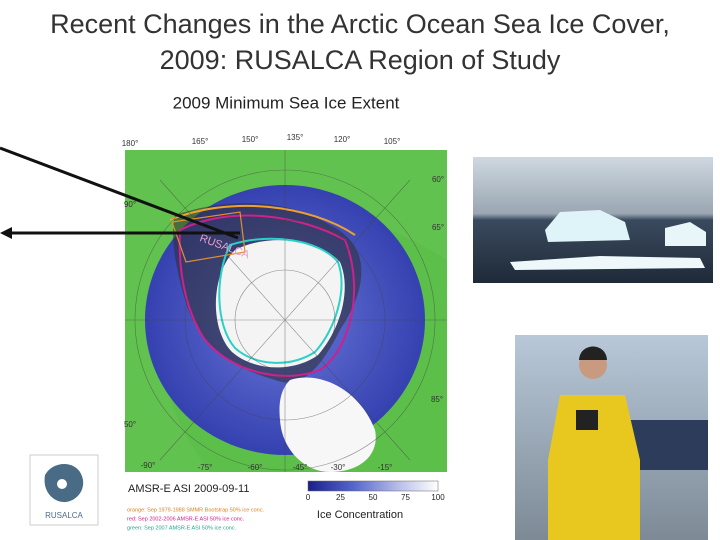 The width and height of the screenshot is (720, 540). I want to click on arrow-head, so click(6, 233).